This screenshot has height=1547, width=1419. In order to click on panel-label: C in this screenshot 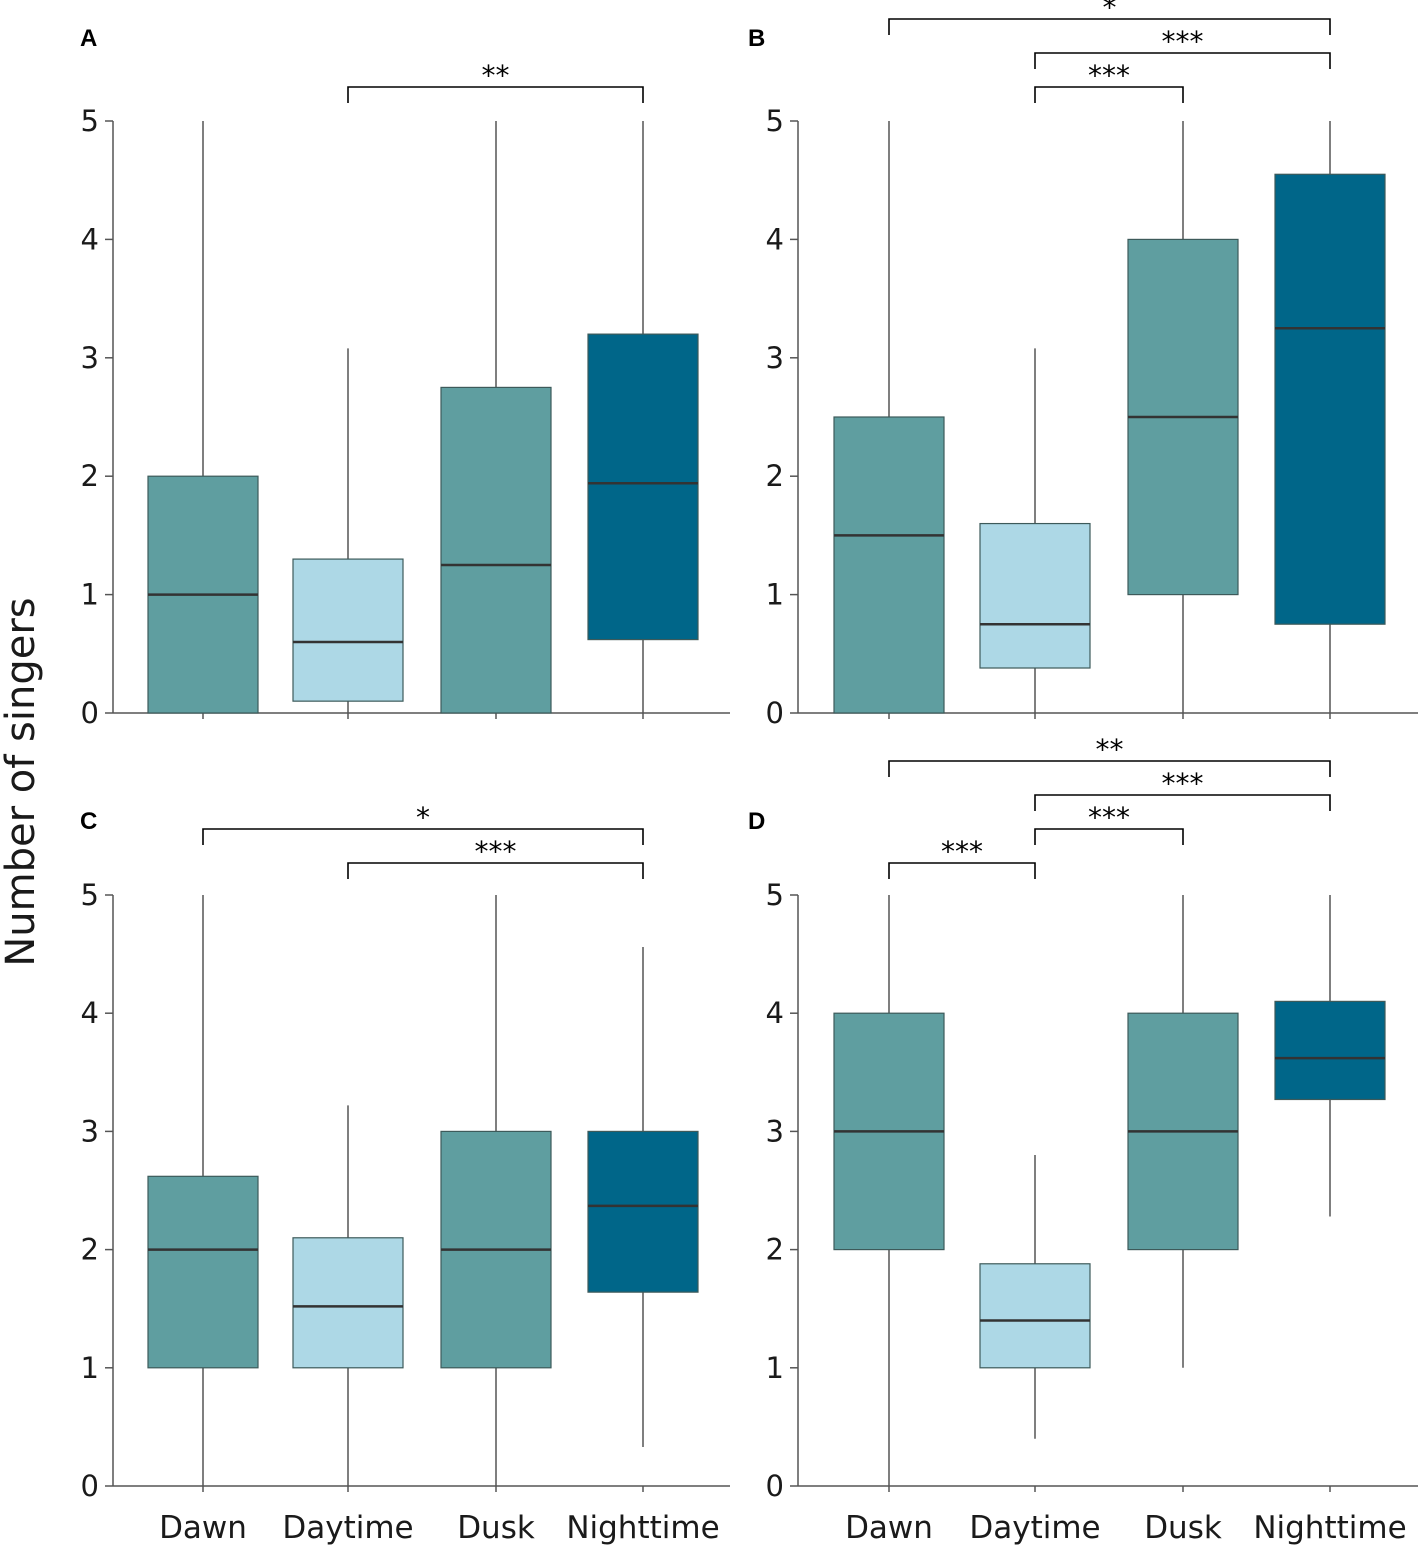, I will do `click(88, 821)`.